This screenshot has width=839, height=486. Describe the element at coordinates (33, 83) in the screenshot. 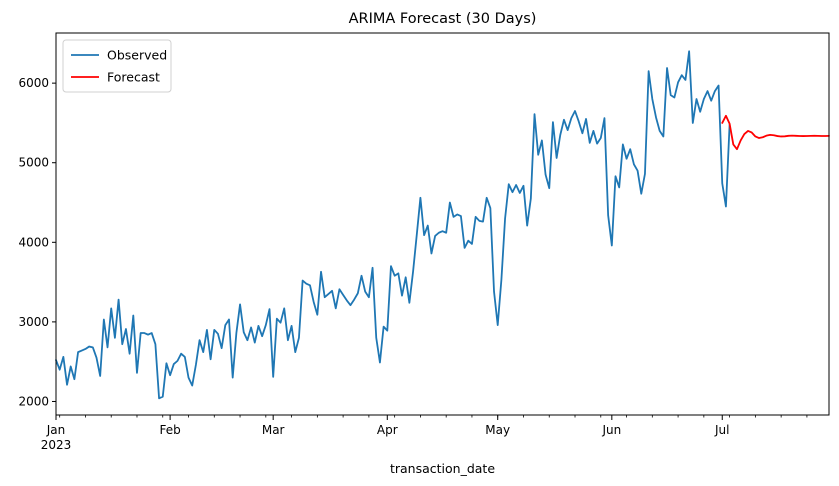

I see `y-tick-label: 6000` at that location.